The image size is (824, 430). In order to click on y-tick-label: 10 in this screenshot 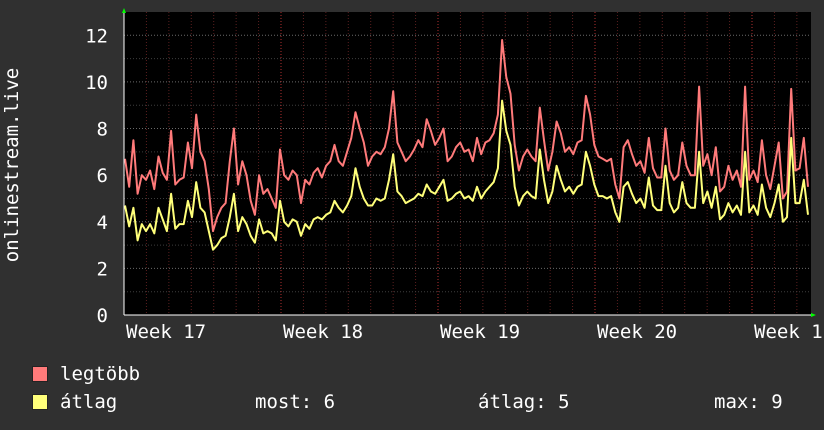, I will do `click(96, 83)`.